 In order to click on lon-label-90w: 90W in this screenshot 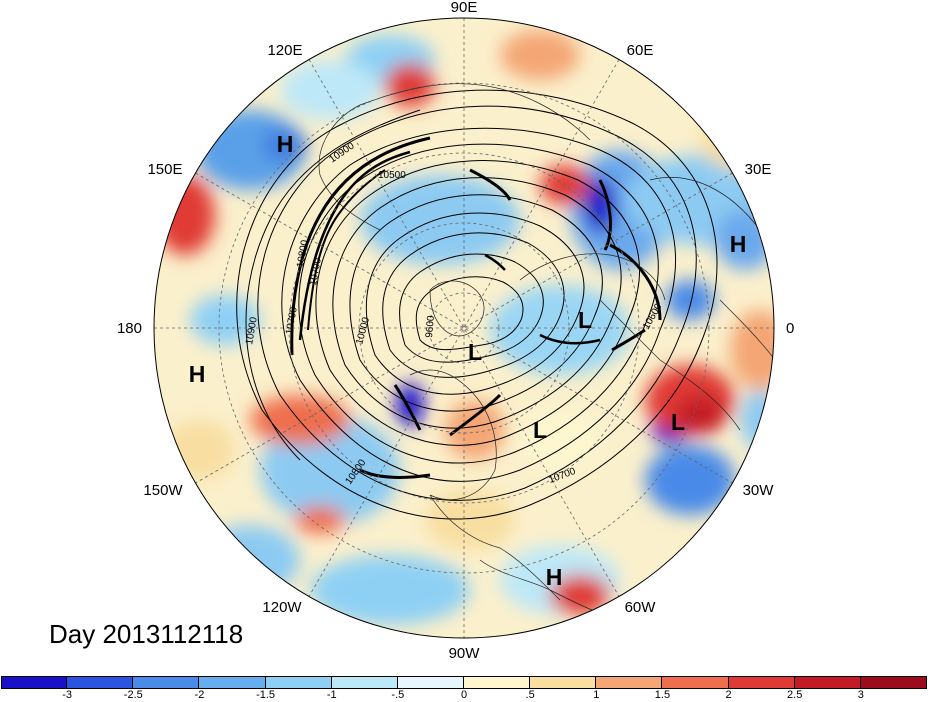, I will do `click(465, 653)`.